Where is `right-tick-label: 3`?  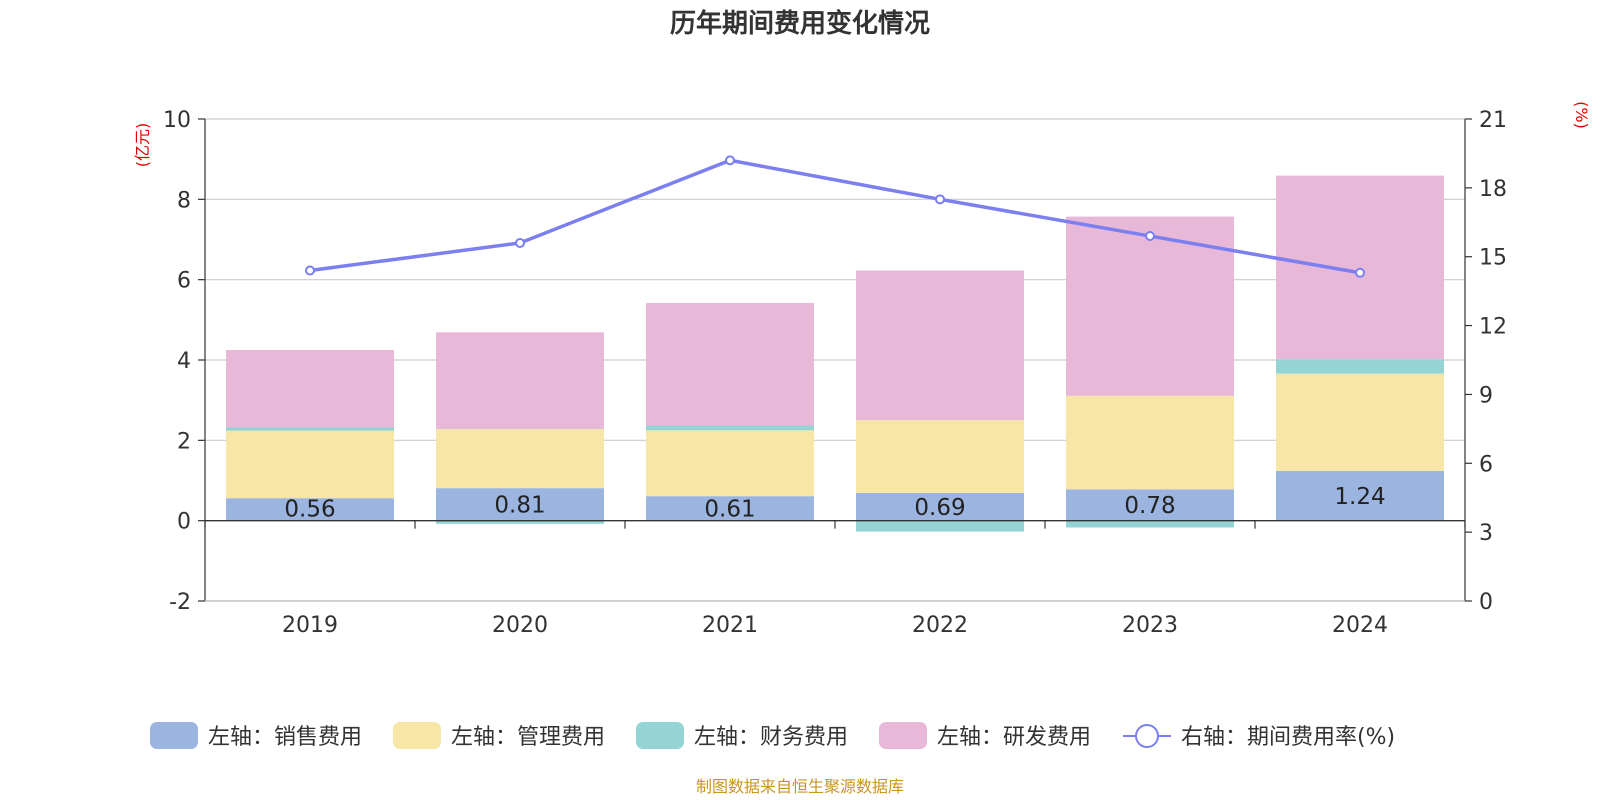 right-tick-label: 3 is located at coordinates (1486, 533).